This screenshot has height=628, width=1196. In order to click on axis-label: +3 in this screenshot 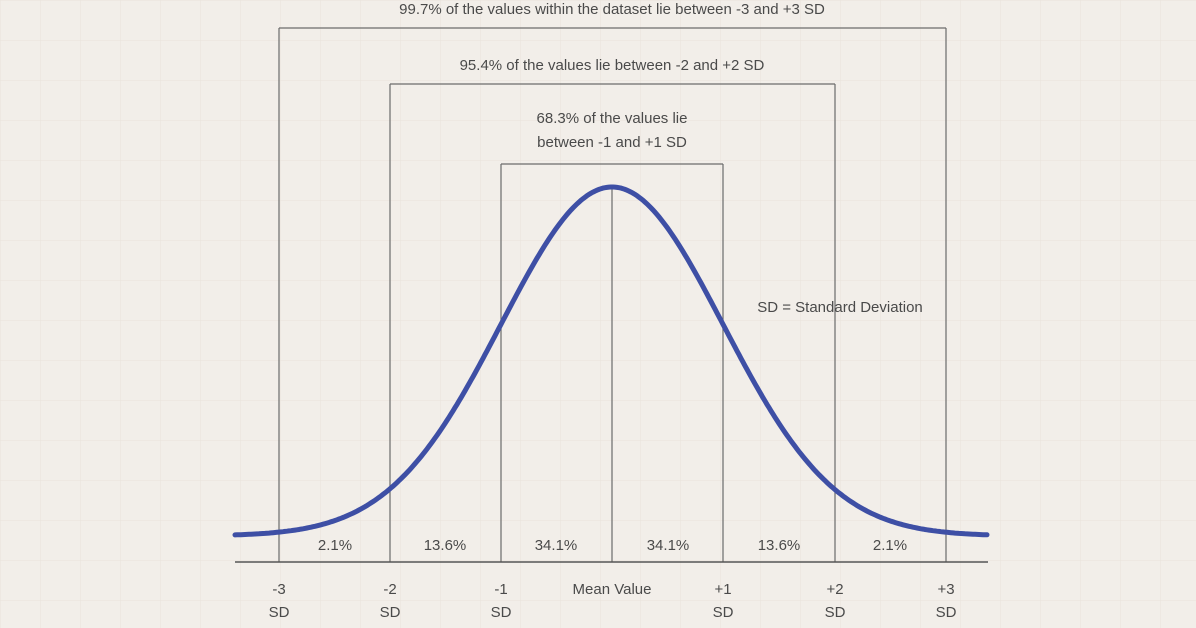, I will do `click(945, 589)`.